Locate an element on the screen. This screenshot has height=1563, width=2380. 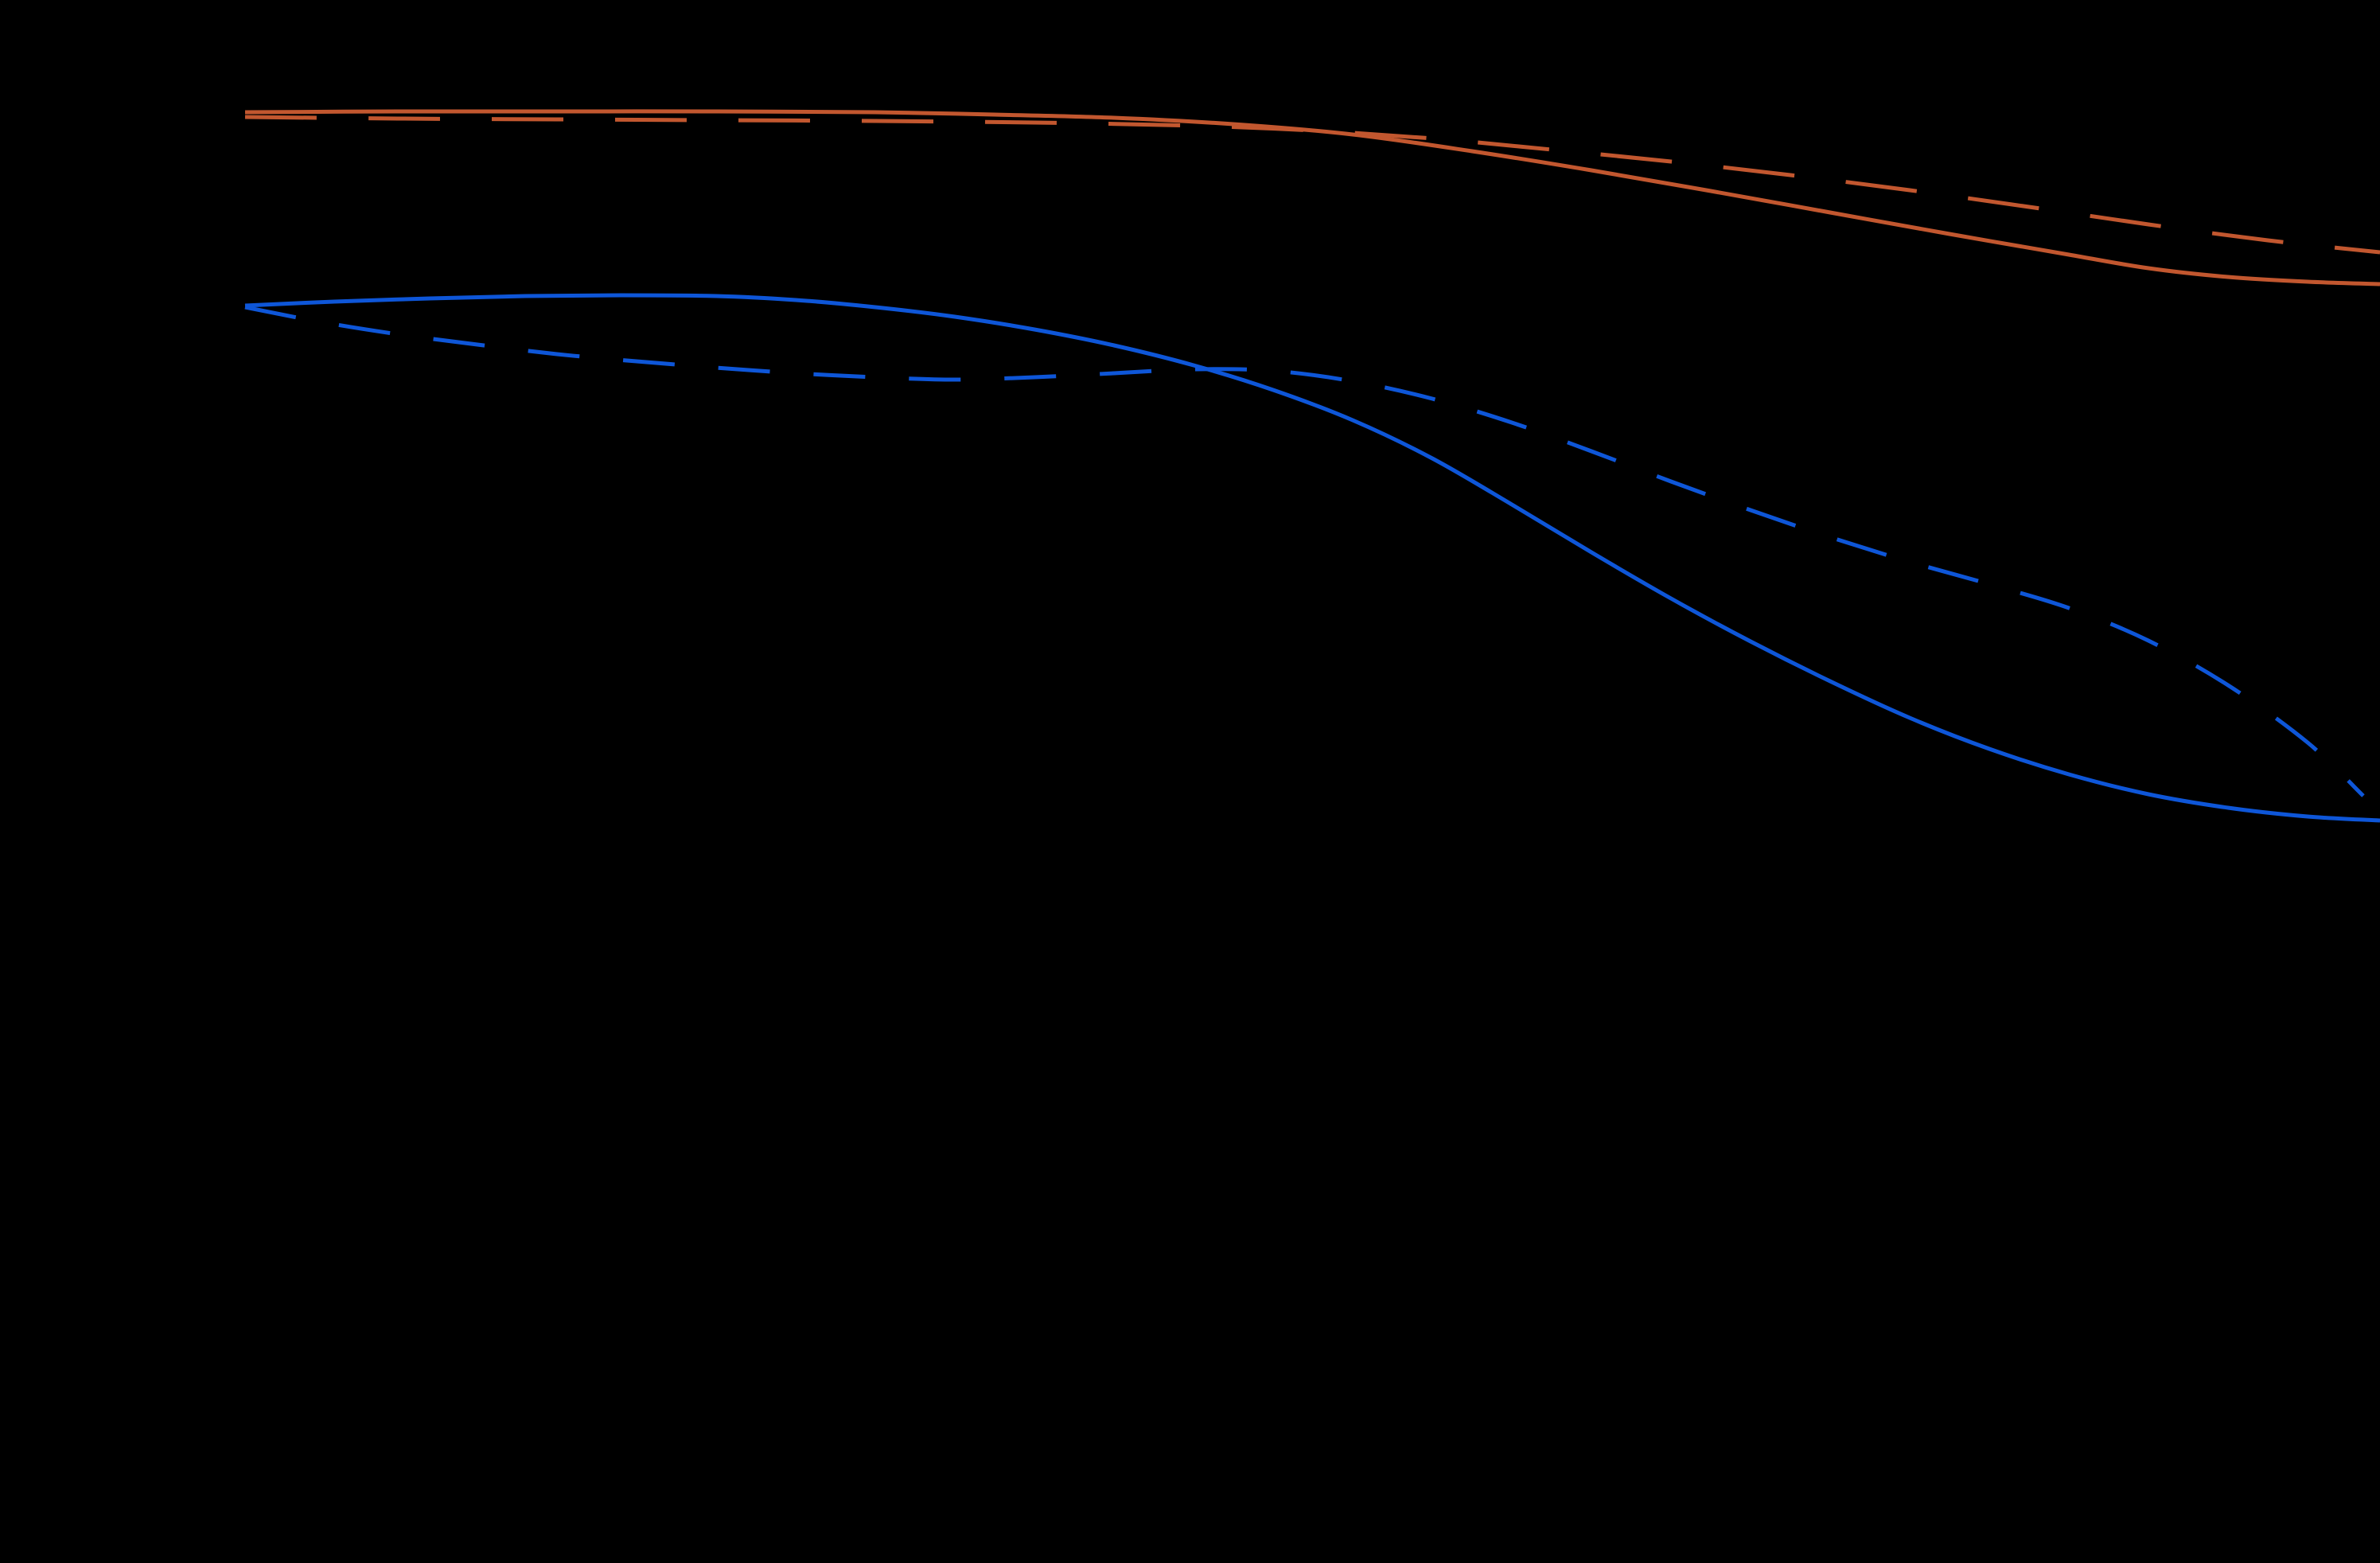
series-orange-solid-line is located at coordinates (1312, 197).